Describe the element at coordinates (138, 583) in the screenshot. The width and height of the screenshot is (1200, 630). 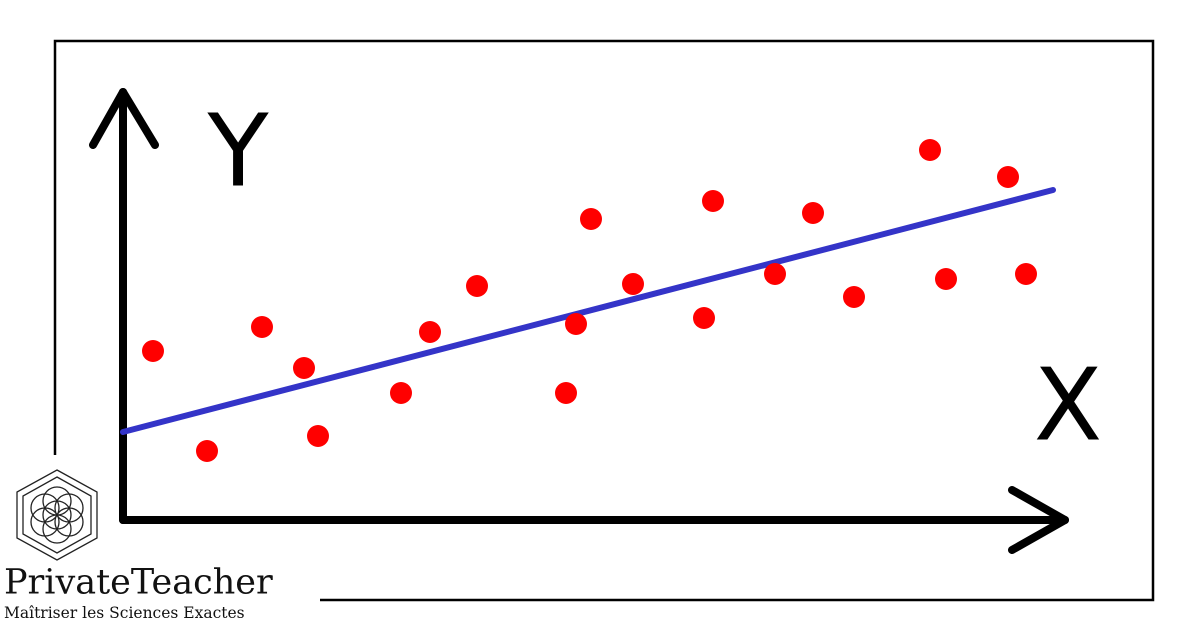
I see `logo-name: PrivateTeacher` at that location.